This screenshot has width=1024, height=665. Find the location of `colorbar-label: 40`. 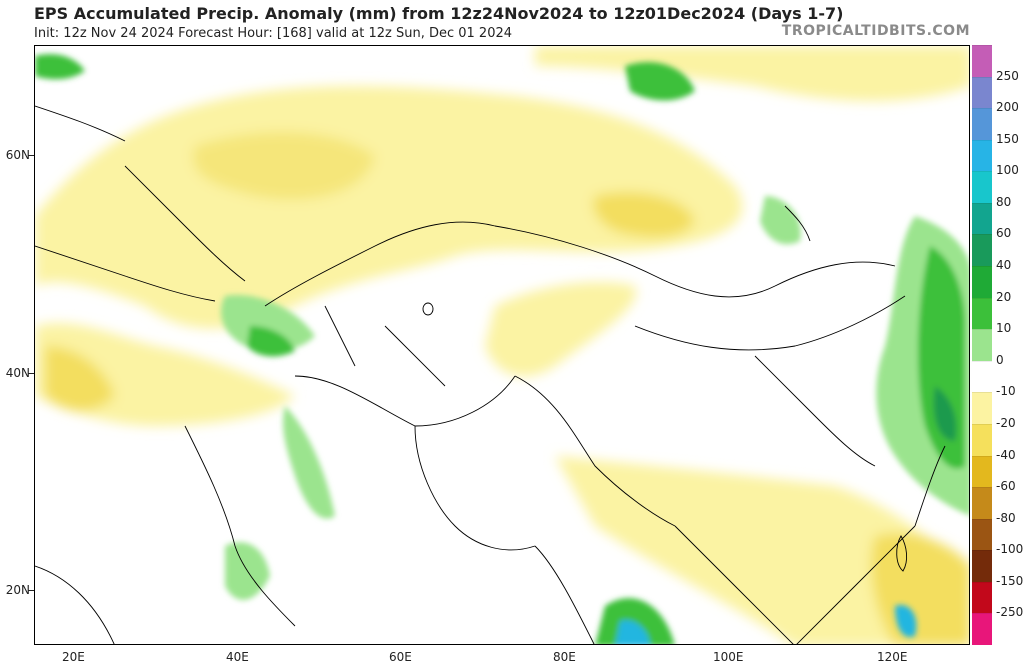

colorbar-label: 40 is located at coordinates (1004, 265).